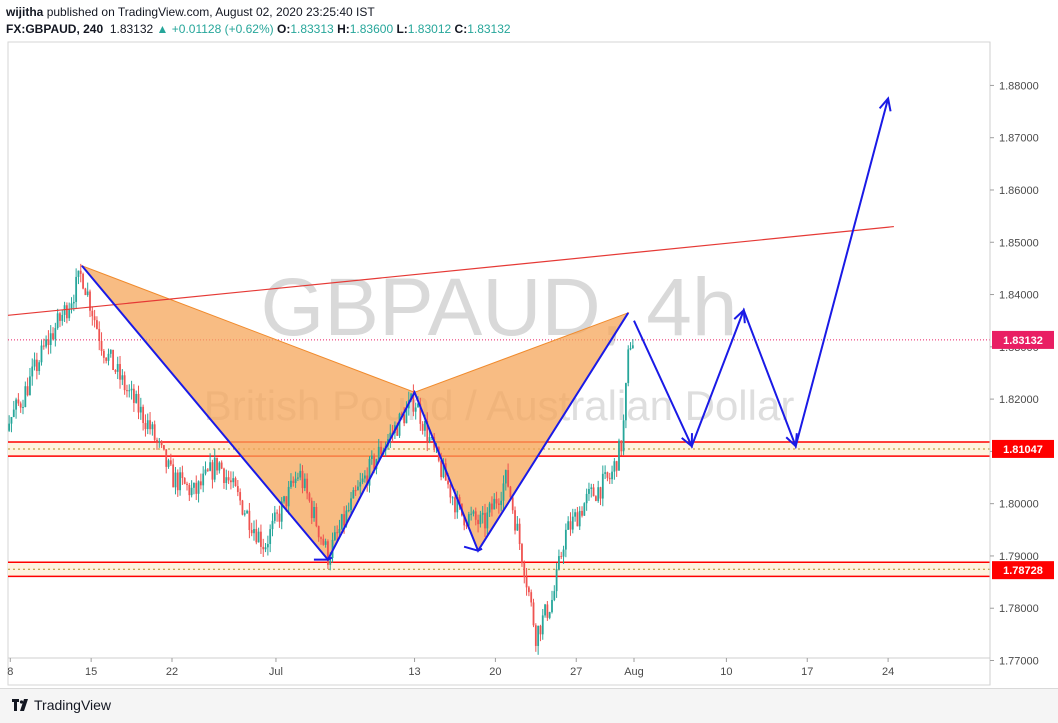 The width and height of the screenshot is (1058, 723). Describe the element at coordinates (55, 29) in the screenshot. I see `symbol-name: FX:GBPAUD, 240` at that location.